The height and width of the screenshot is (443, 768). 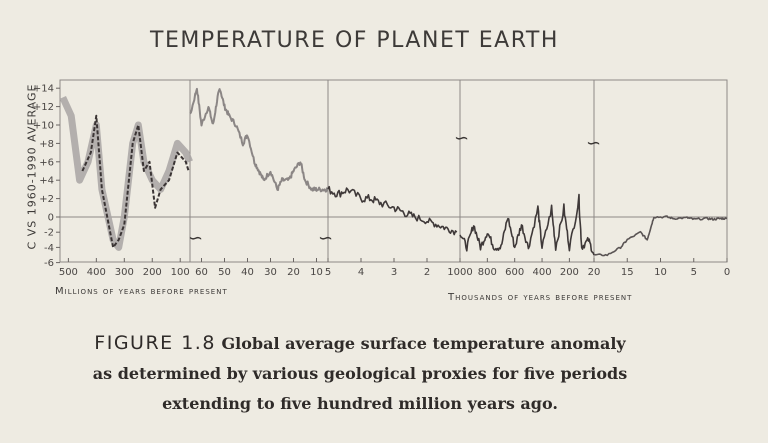 What do you see at coordinates (49, 248) in the screenshot?
I see `y-tick-label: -4` at bounding box center [49, 248].